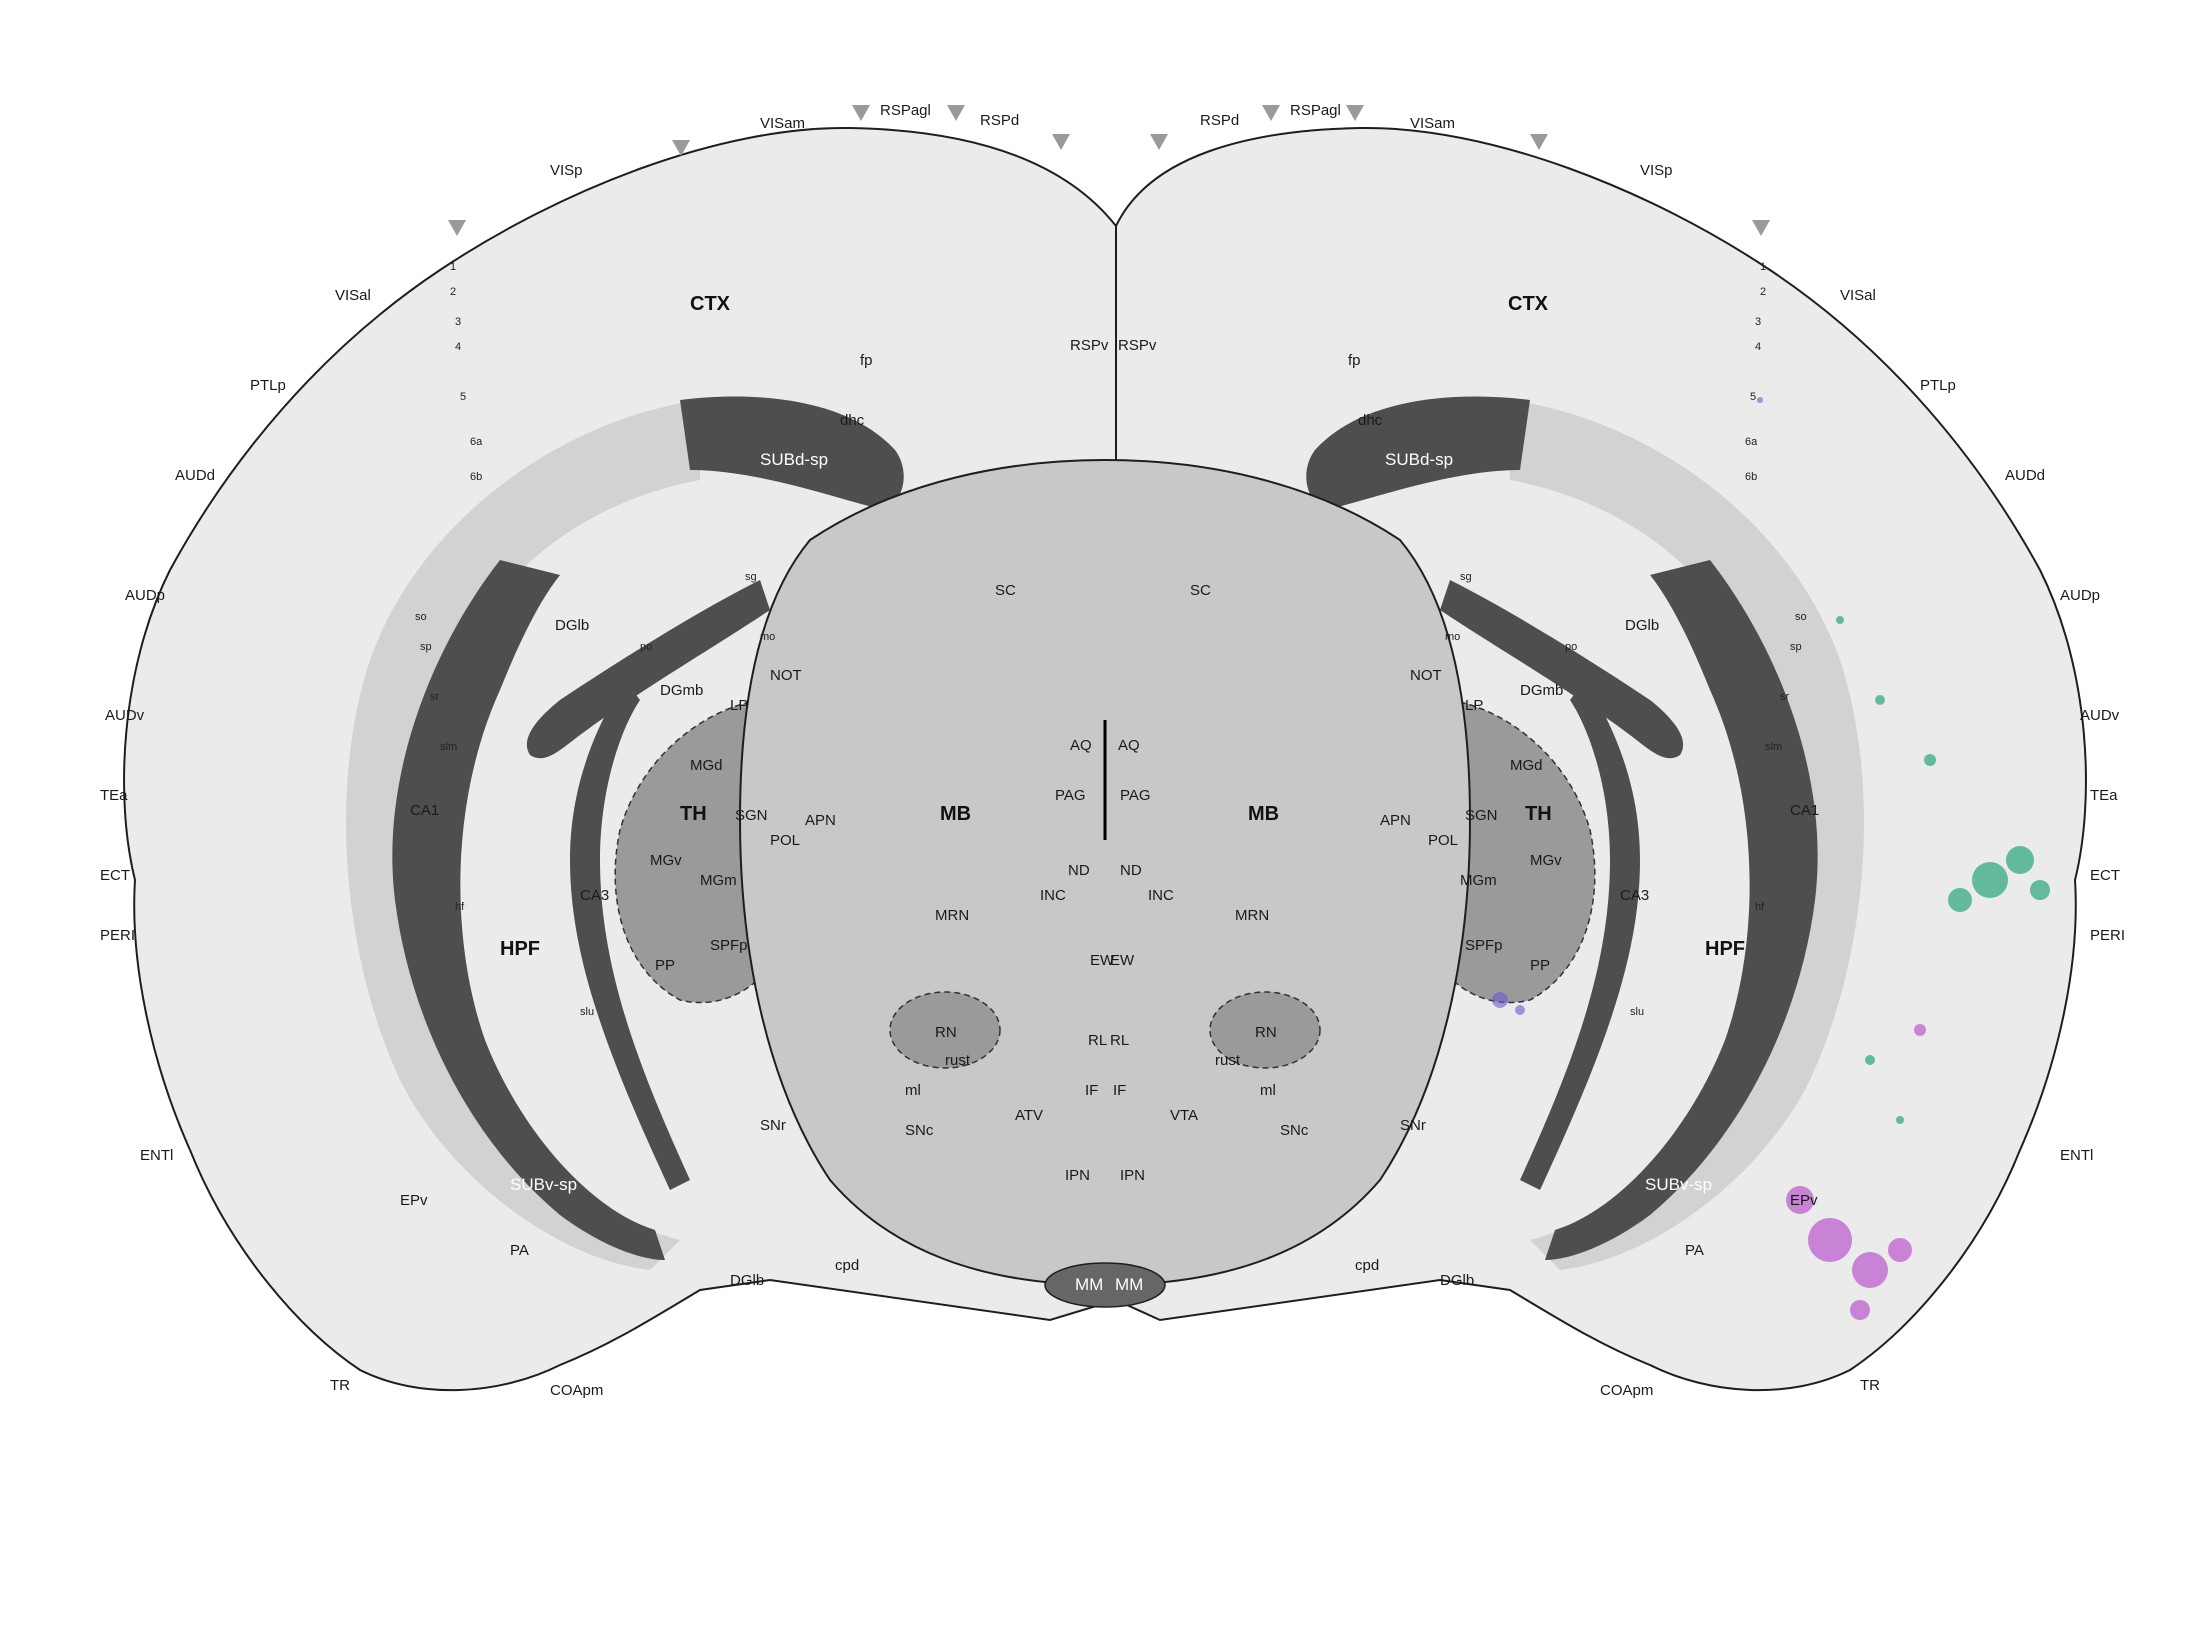  What do you see at coordinates (1484, 945) in the screenshot?
I see `label-right-spfp: SPFp` at bounding box center [1484, 945].